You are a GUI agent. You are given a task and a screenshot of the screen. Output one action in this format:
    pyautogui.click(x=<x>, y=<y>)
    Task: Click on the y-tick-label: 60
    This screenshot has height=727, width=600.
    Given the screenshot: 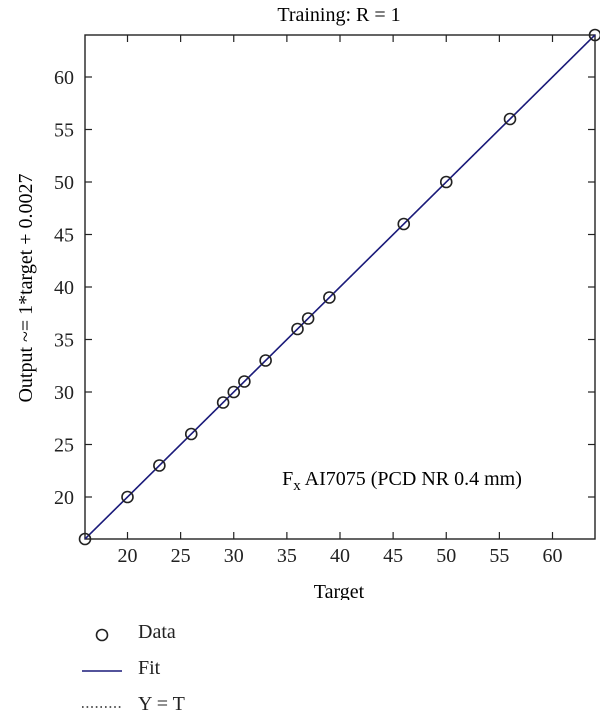 What is the action you would take?
    pyautogui.click(x=64, y=78)
    